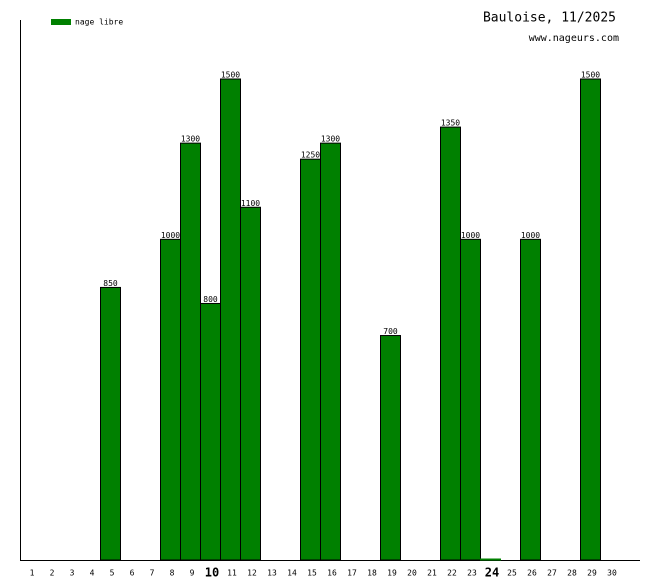  Describe the element at coordinates (332, 573) in the screenshot. I see `x-tick-label: 16` at that location.